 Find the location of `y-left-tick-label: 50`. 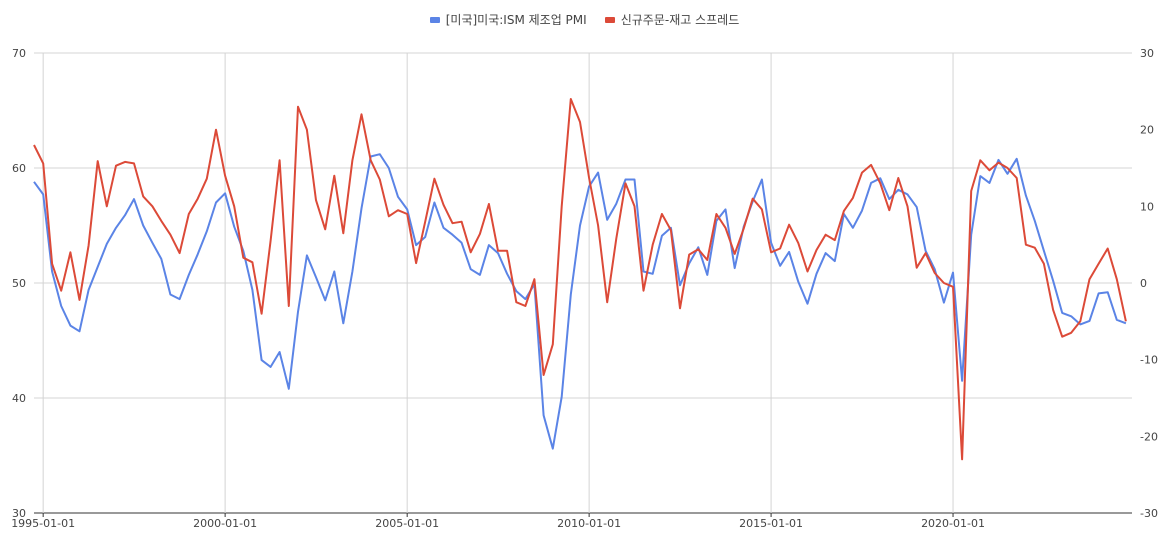

y-left-tick-label: 50 is located at coordinates (19, 283).